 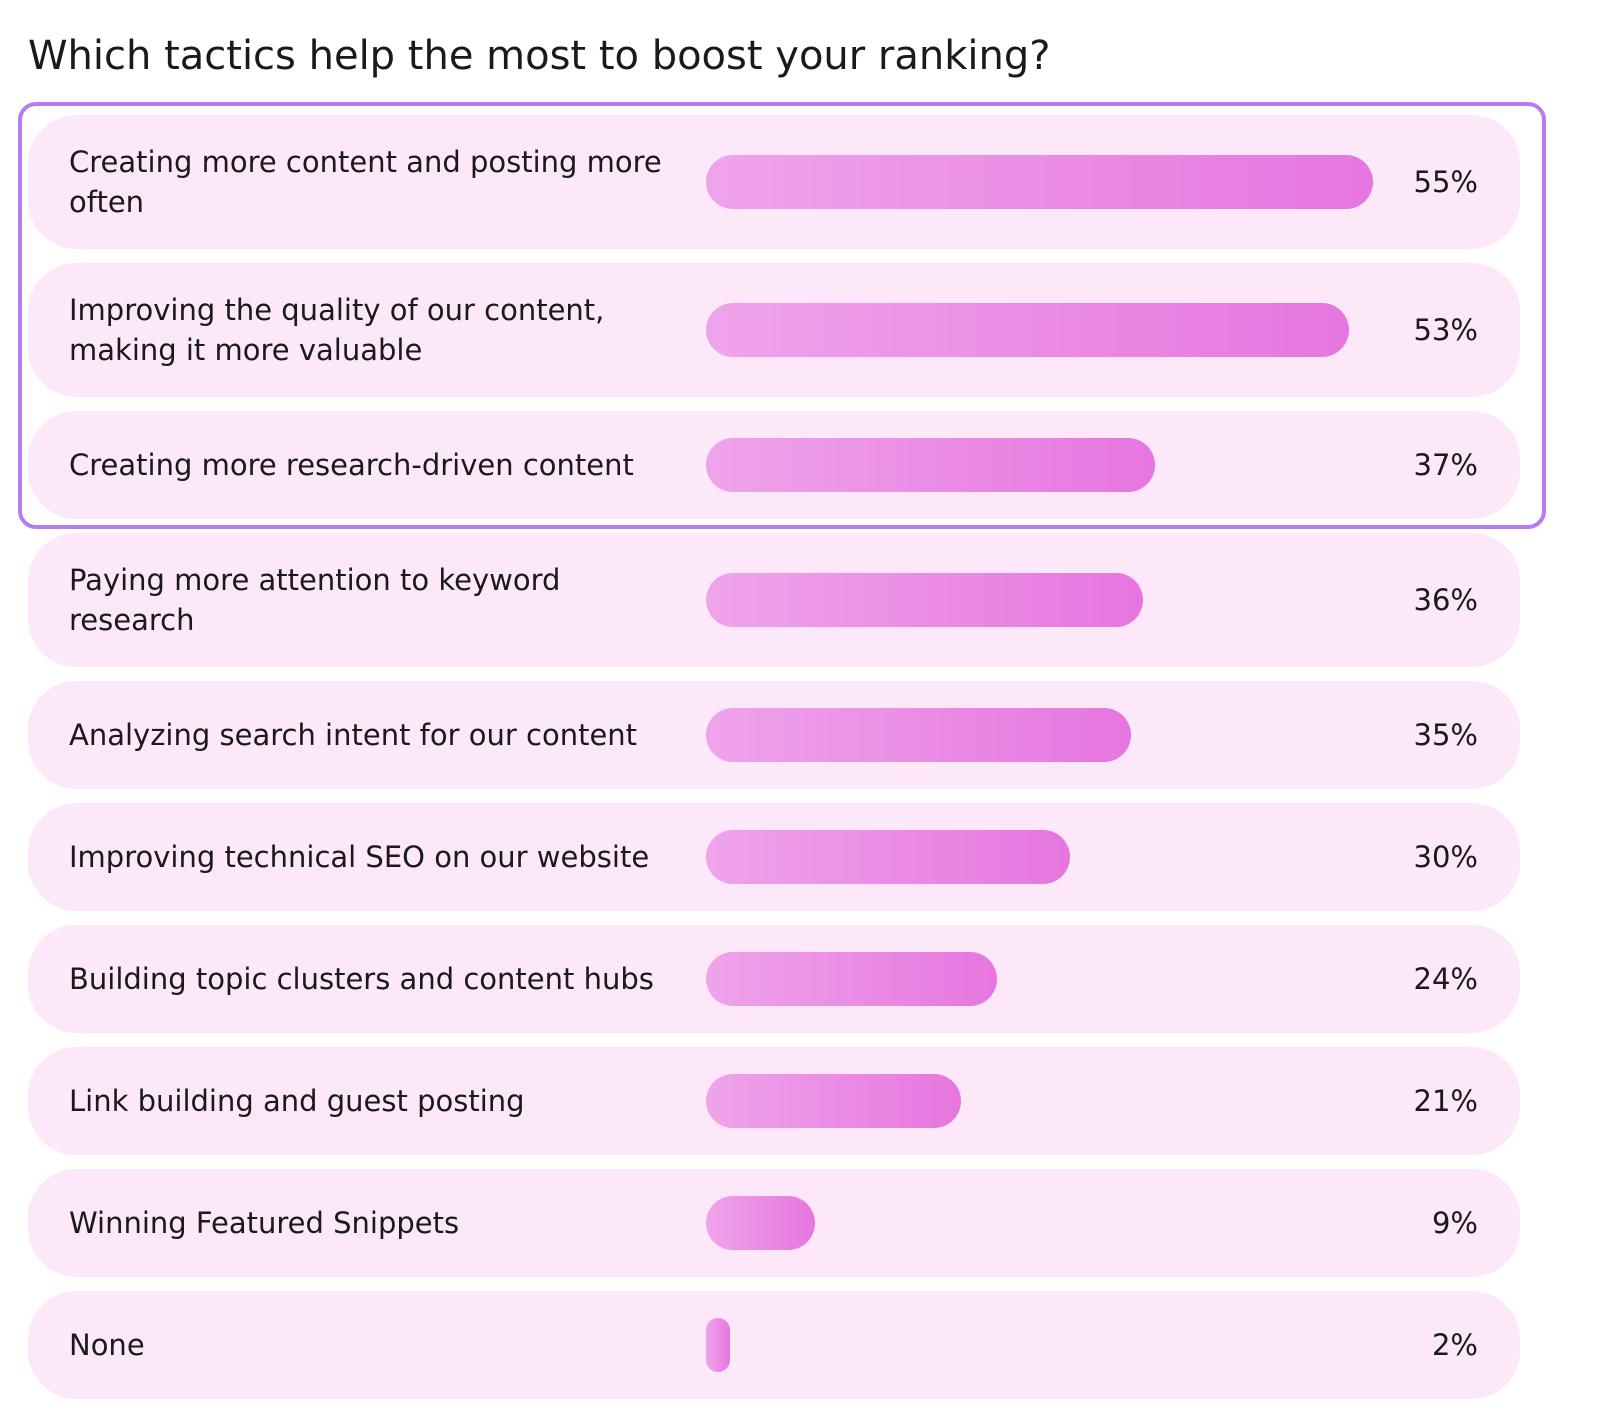 What do you see at coordinates (361, 979) in the screenshot?
I see `category-label: Building topic clusters and content hubs` at bounding box center [361, 979].